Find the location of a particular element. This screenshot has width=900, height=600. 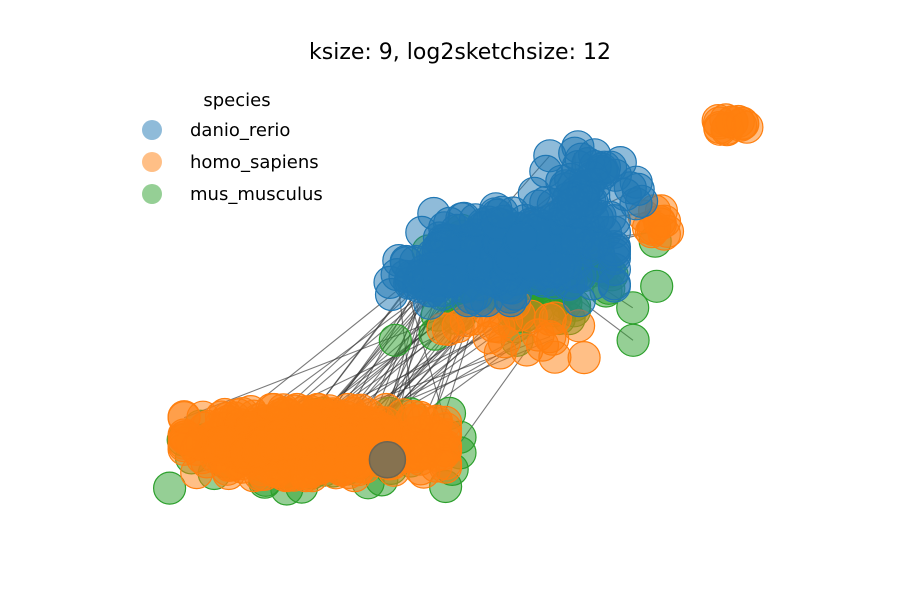

legend-label-mus_musculus: mus_musculus is located at coordinates (256, 194).